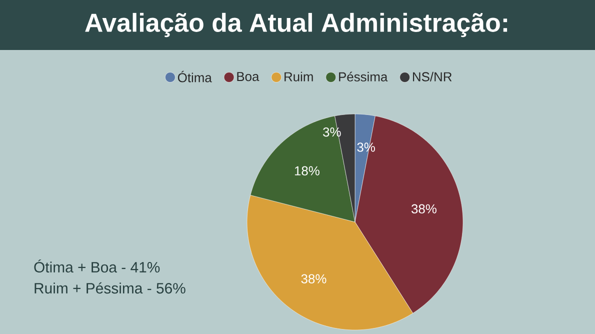  I want to click on legend-label: Ótima, so click(195, 76).